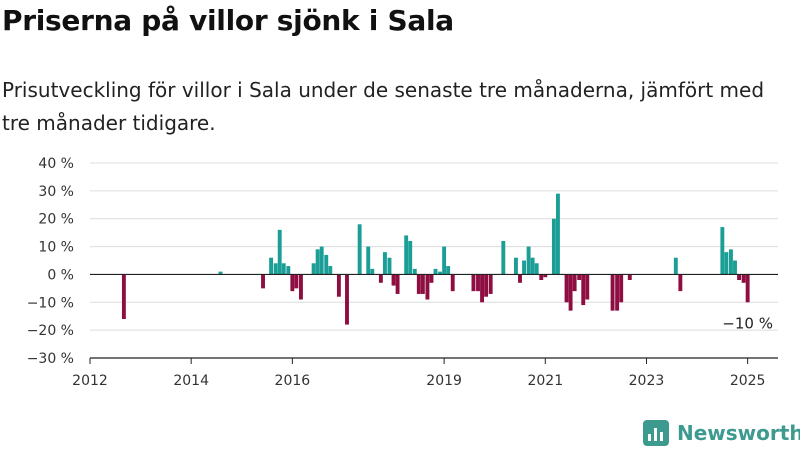 Image resolution: width=800 pixels, height=450 pixels. Describe the element at coordinates (191, 381) in the screenshot. I see `x-tick-label: 2014` at that location.